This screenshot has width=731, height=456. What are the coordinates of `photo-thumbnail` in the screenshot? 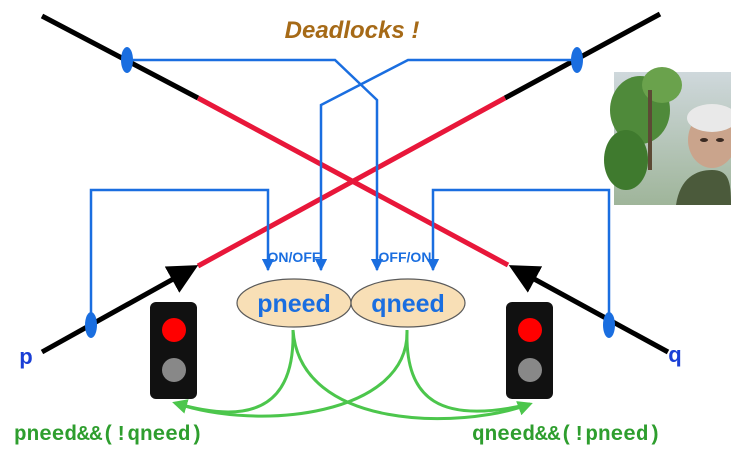 It's located at (667, 136).